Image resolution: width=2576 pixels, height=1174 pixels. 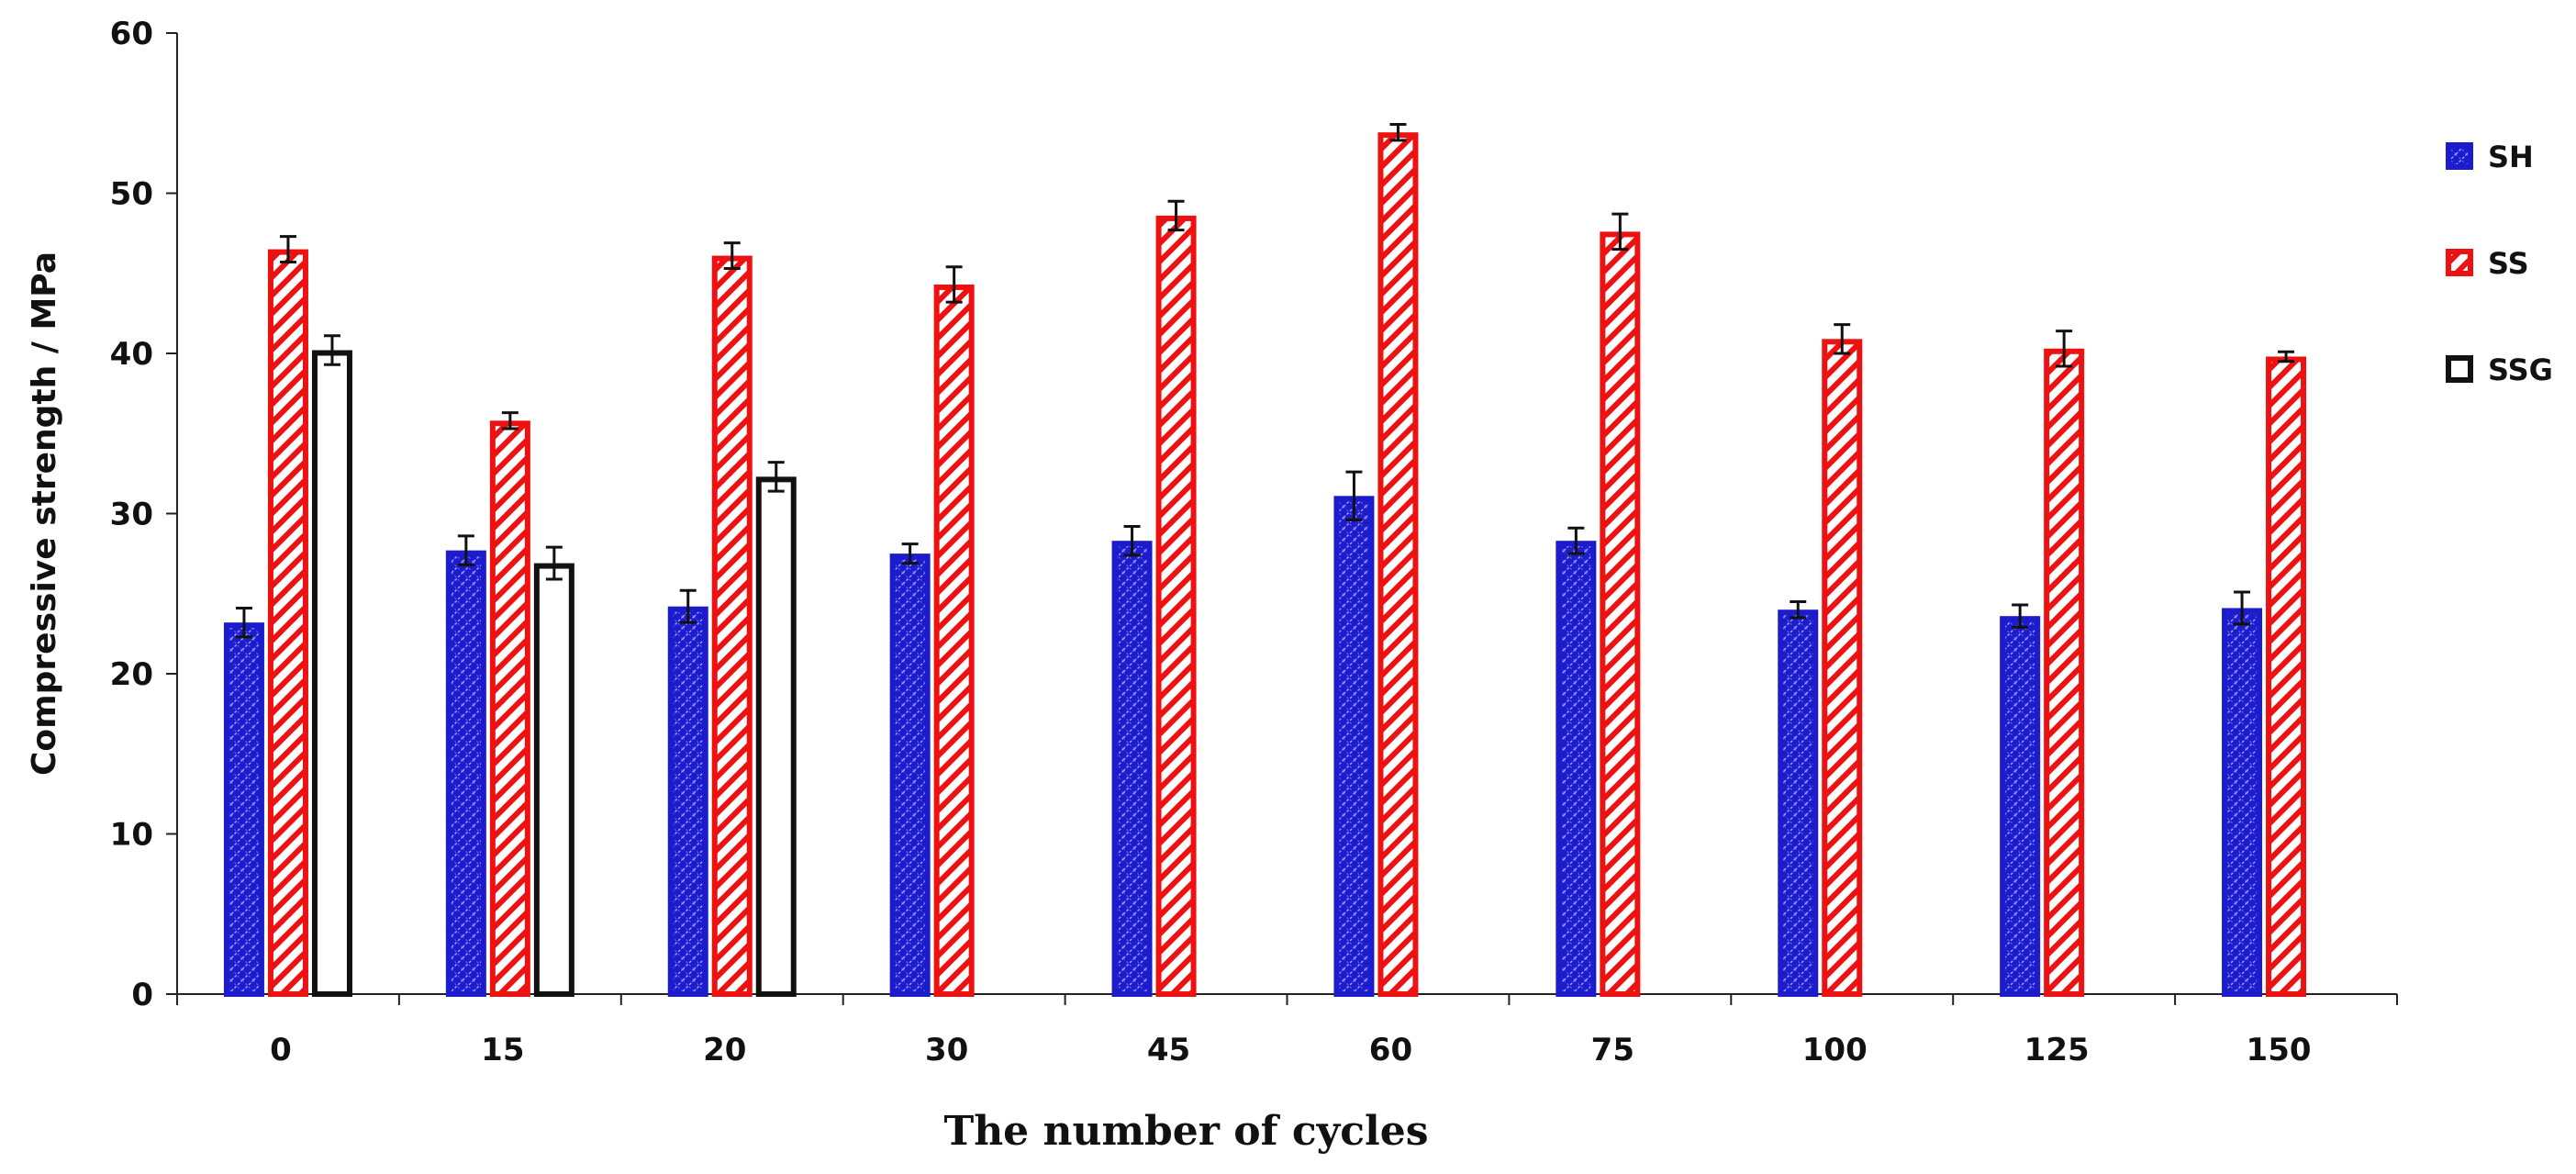 I want to click on x-tick-label: 75, so click(x=1612, y=1050).